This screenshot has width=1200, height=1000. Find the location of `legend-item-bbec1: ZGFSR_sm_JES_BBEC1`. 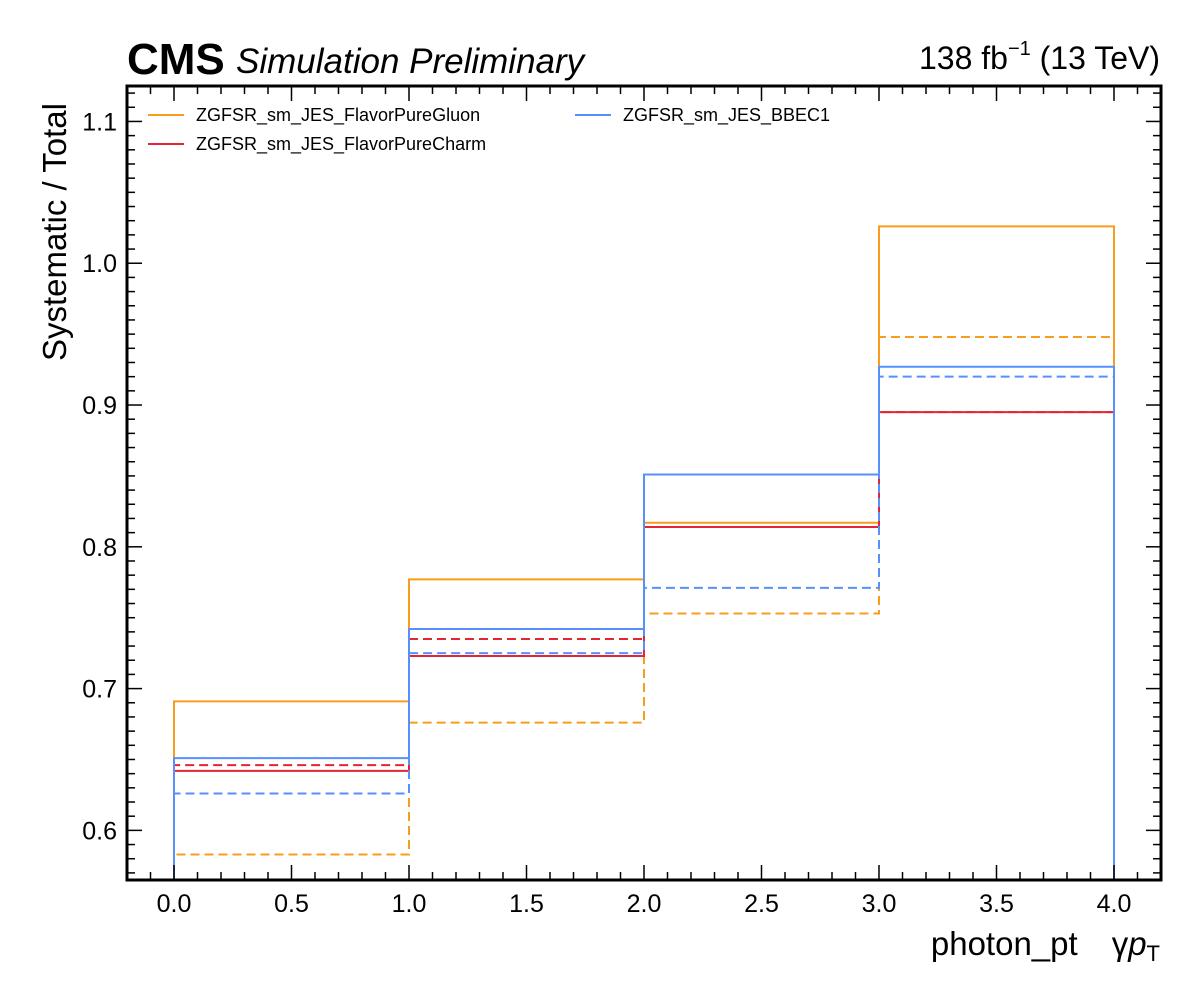

legend-item-bbec1: ZGFSR_sm_JES_BBEC1 is located at coordinates (702, 115).